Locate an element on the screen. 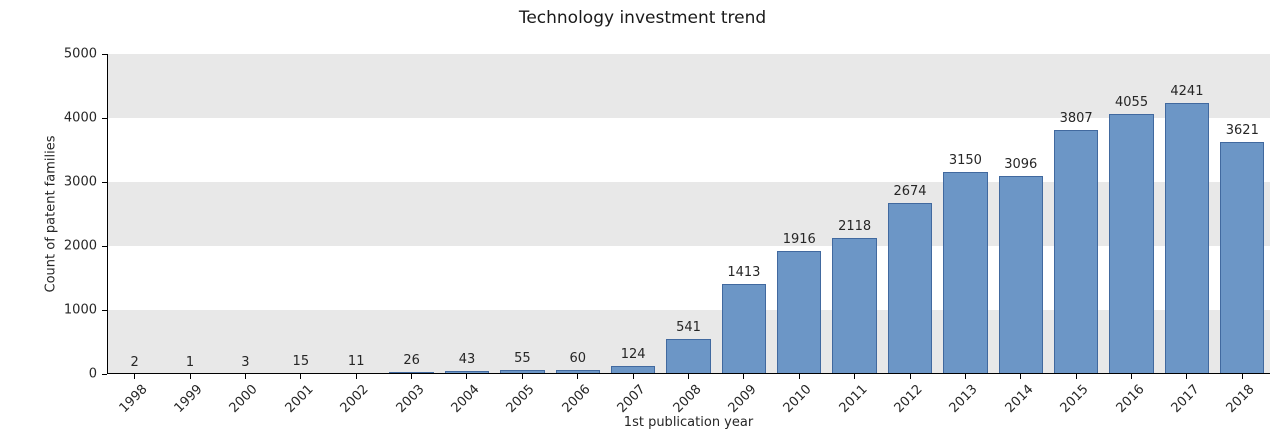 Image resolution: width=1285 pixels, height=448 pixels. x-tick-label: 2008 is located at coordinates (687, 399).